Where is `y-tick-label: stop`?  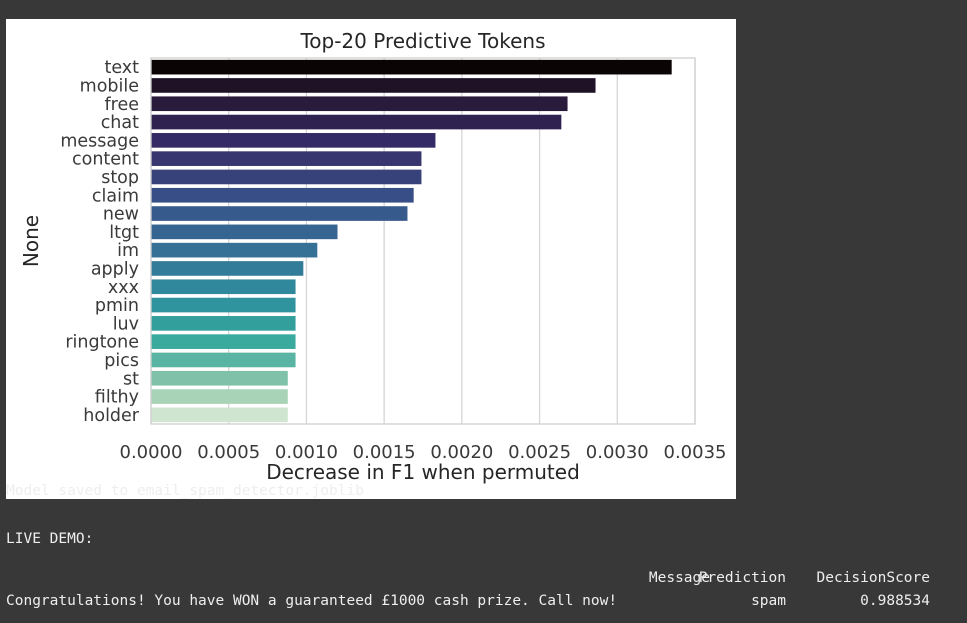
y-tick-label: stop is located at coordinates (120, 178).